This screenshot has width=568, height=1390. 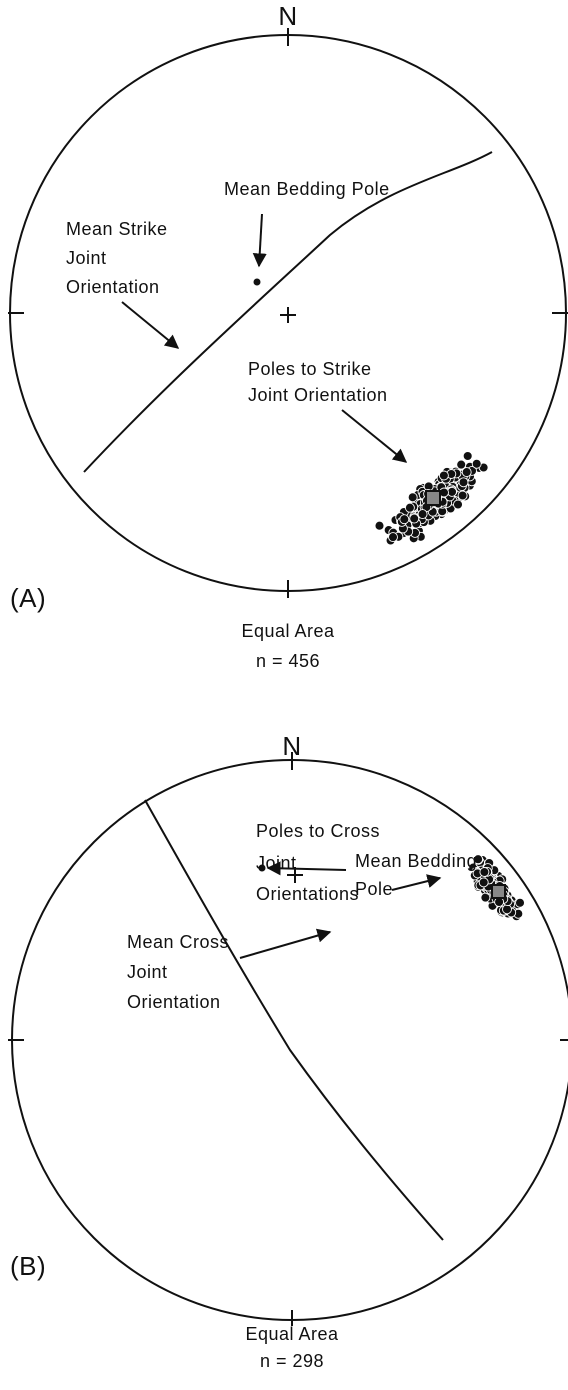 I want to click on panel-label: (B), so click(x=28, y=1266).